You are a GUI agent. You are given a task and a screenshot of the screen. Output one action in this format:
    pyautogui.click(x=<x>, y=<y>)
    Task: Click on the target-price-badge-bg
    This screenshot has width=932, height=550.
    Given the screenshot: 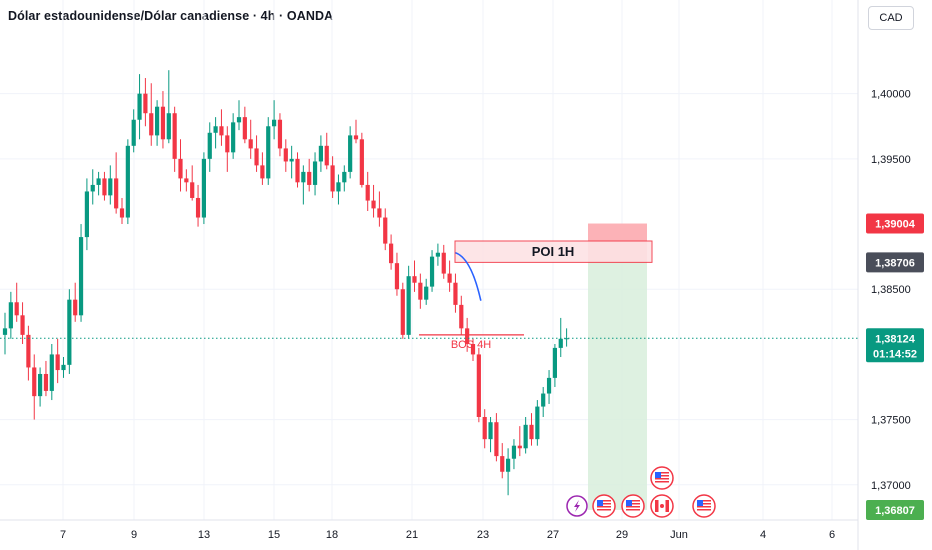 What is the action you would take?
    pyautogui.click(x=895, y=509)
    